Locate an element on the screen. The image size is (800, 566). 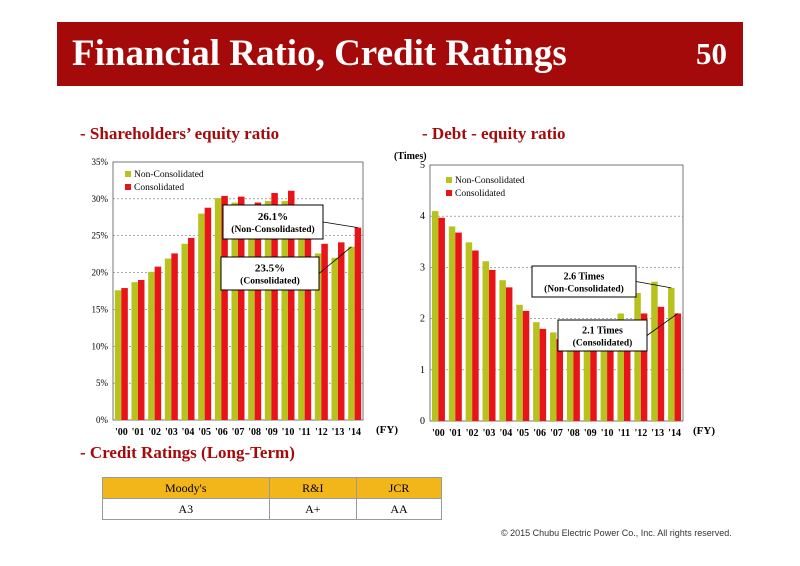
equity-x-axis-label: (FY) is located at coordinates (387, 430).